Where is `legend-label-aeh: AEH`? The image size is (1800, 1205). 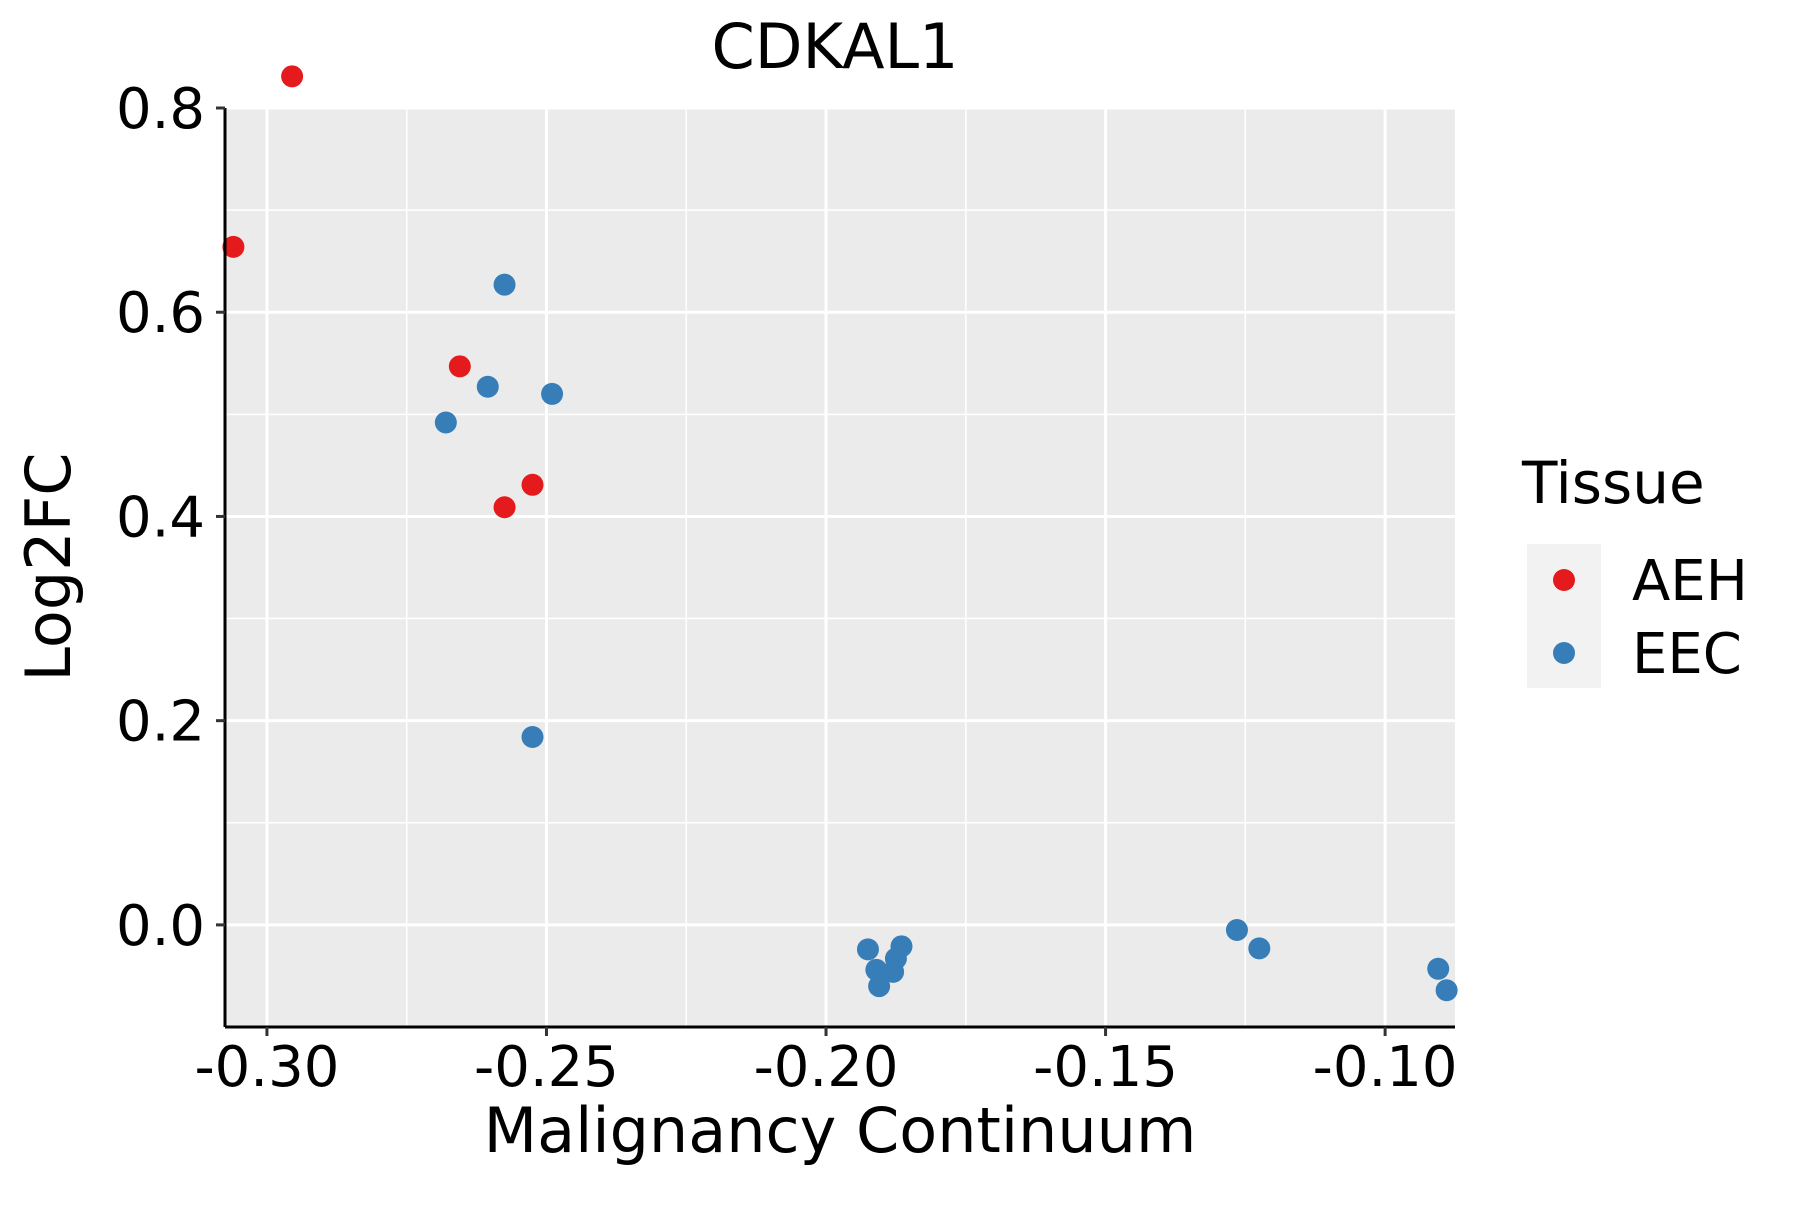 legend-label-aeh: AEH is located at coordinates (1690, 581).